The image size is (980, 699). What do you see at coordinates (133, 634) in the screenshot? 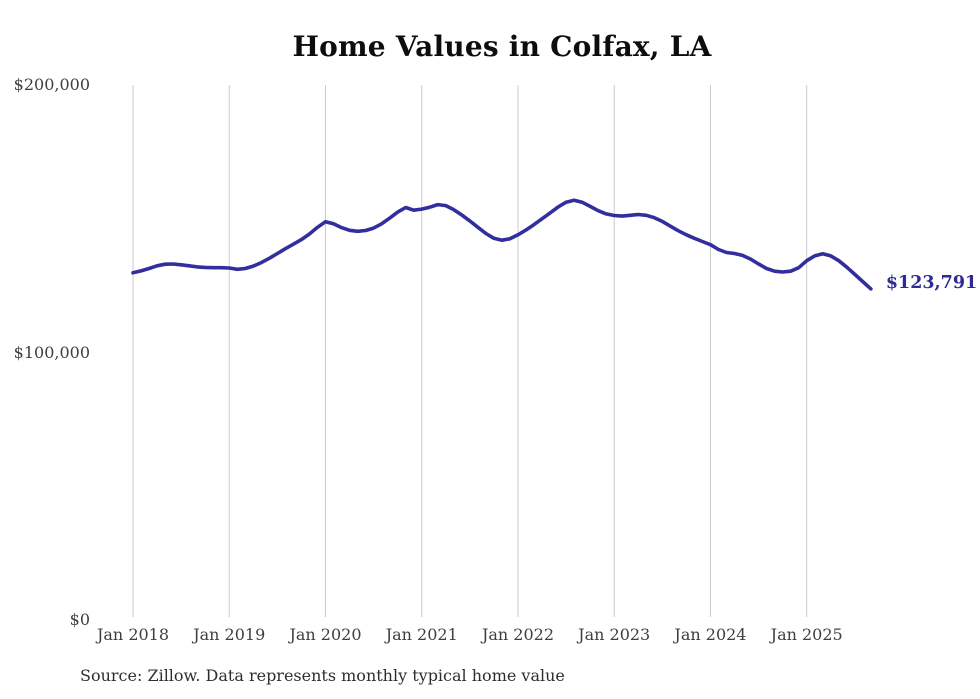
I see `x-tick-label: Jan 2018` at bounding box center [133, 634].